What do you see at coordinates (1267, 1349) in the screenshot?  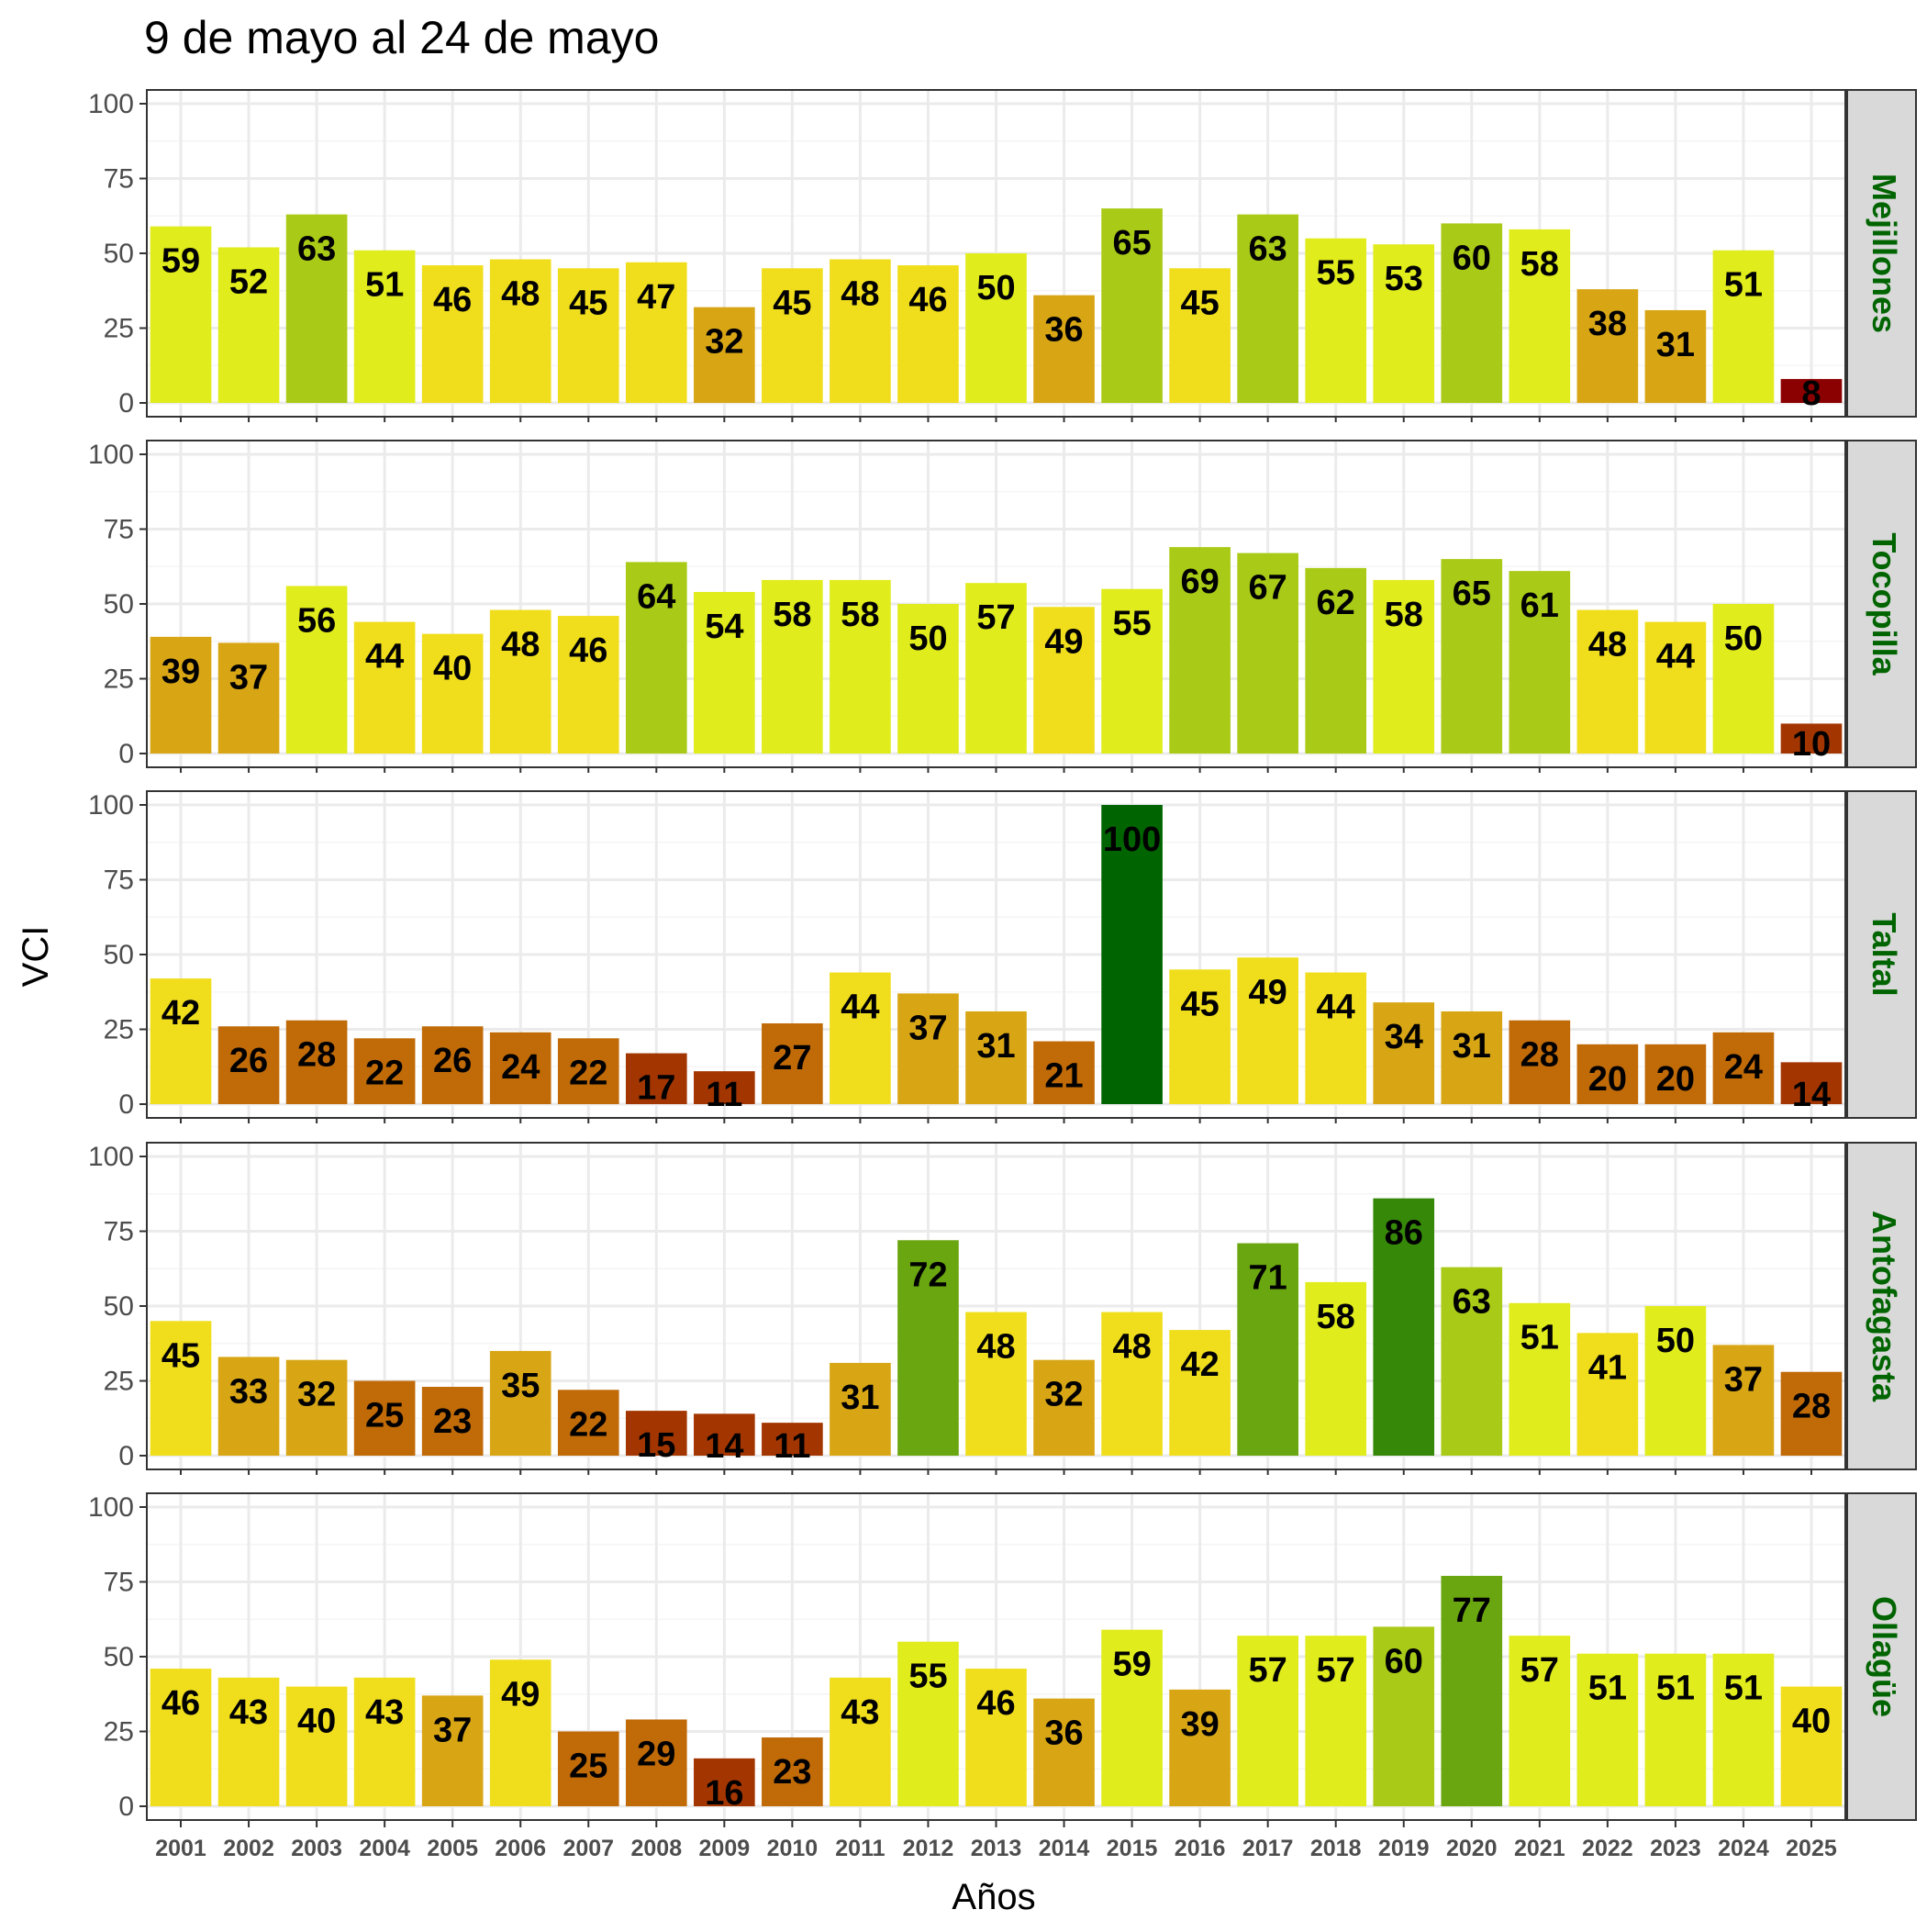 I see `bar-antofagasta-2017` at bounding box center [1267, 1349].